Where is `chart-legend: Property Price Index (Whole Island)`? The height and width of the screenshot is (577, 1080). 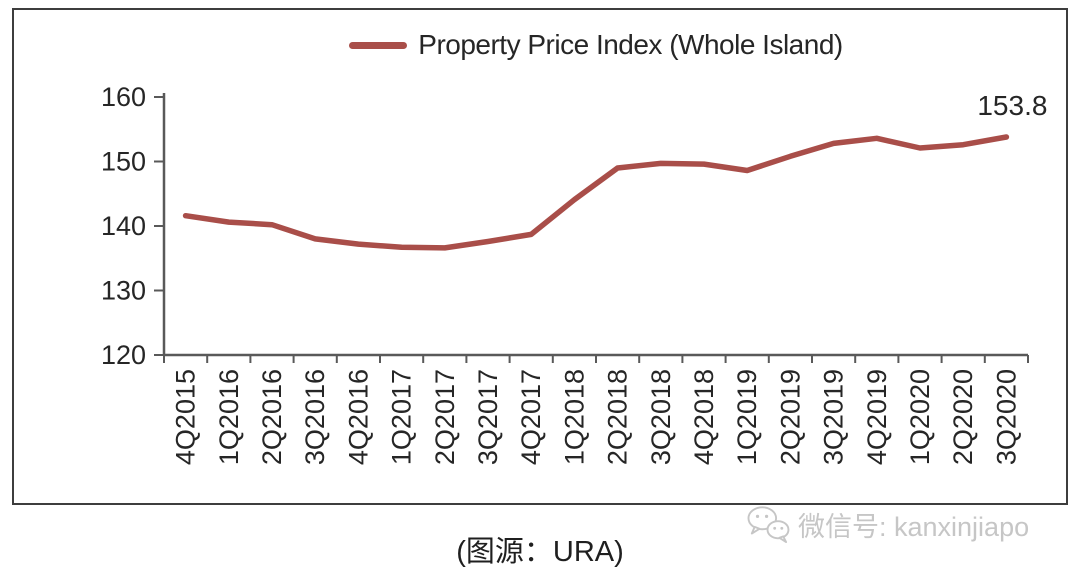 chart-legend: Property Price Index (Whole Island) is located at coordinates (596, 45).